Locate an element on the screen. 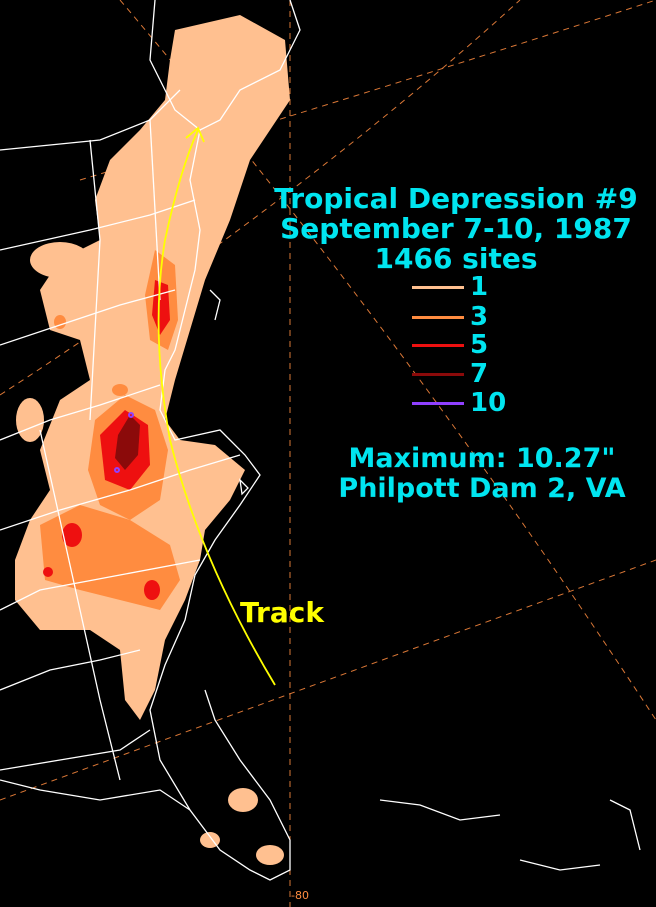 This screenshot has width=656, height=907. map-date-range: September 7-10, 1987 is located at coordinates (456, 228).